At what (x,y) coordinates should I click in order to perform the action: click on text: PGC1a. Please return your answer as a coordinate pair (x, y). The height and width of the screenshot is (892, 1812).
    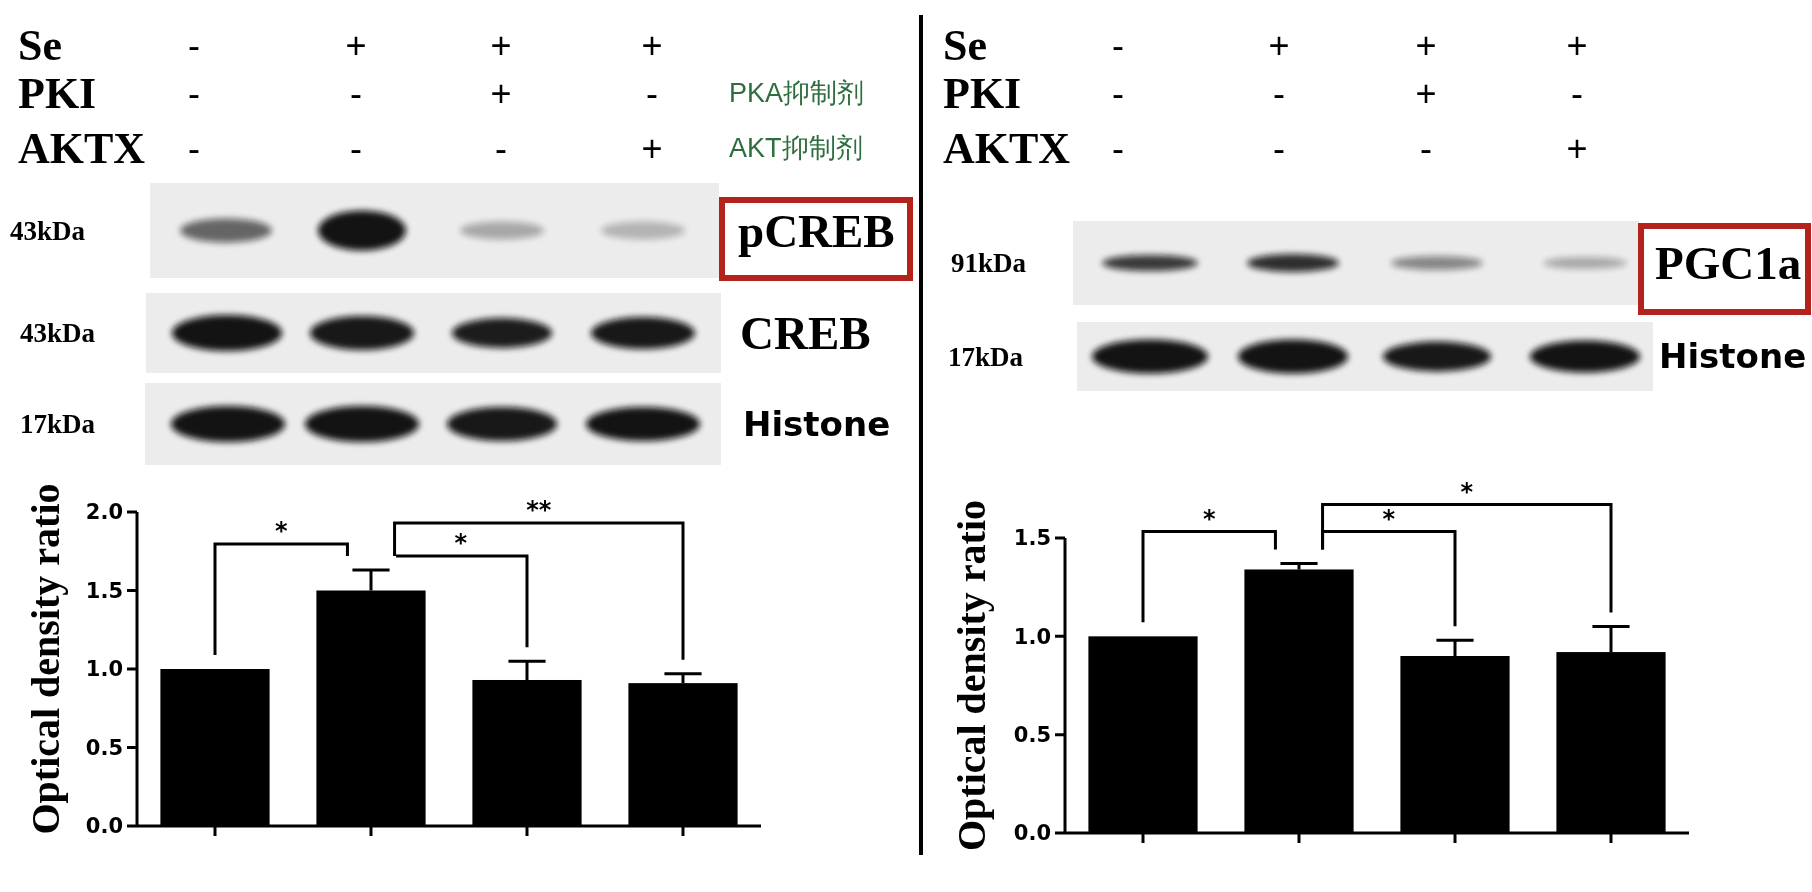
    Looking at the image, I should click on (1728, 263).